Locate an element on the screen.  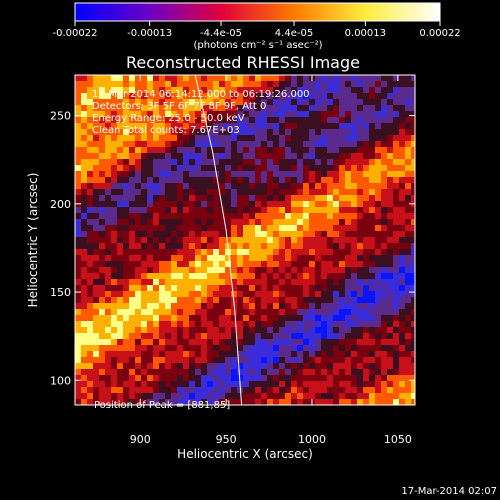
x-tick-label: 950 is located at coordinates (226, 439).